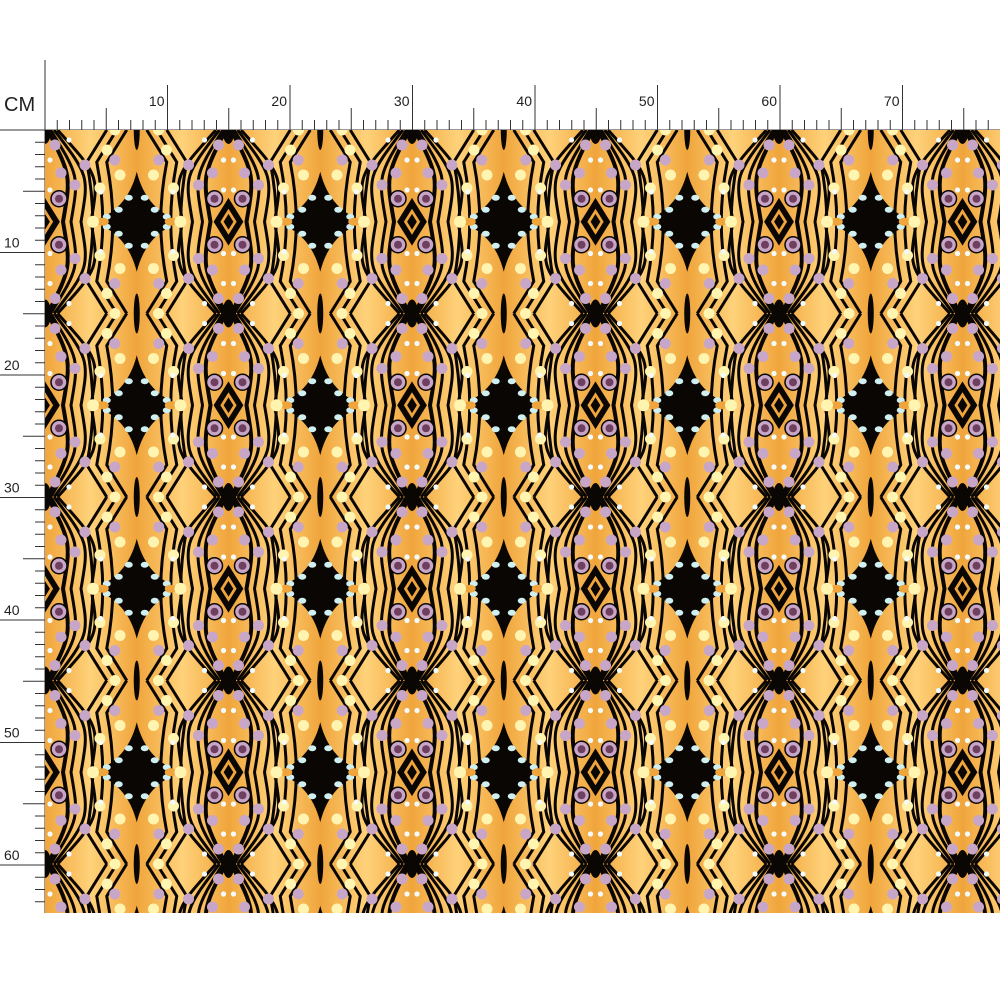 The height and width of the screenshot is (1000, 1000). Describe the element at coordinates (769, 101) in the screenshot. I see `ruler-top-label: 60` at that location.